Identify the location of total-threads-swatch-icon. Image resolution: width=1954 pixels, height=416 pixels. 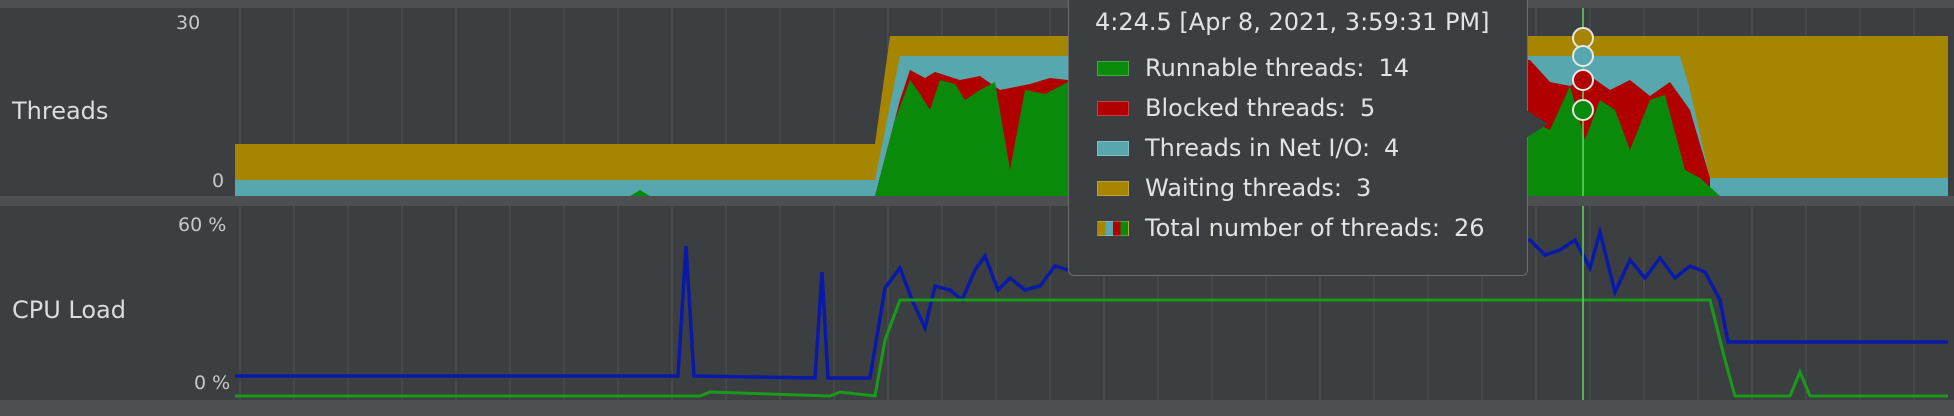
(1113, 228).